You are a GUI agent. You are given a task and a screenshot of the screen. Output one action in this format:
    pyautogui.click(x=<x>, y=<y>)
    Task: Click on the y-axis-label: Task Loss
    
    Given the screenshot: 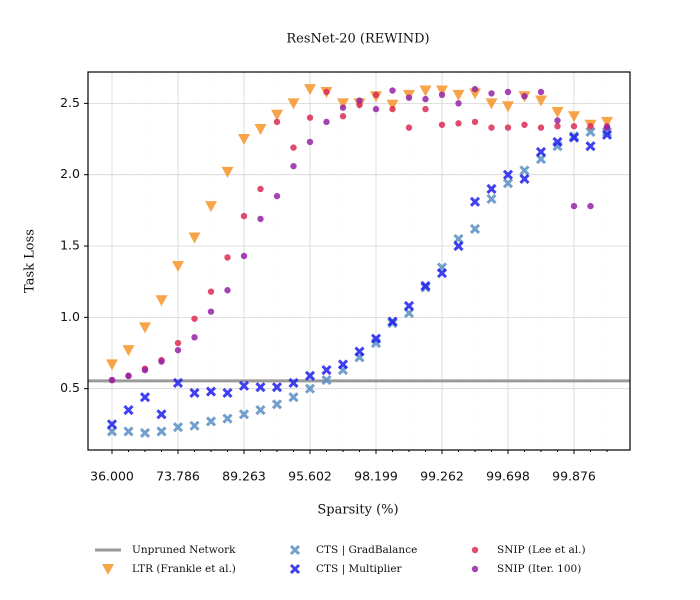 What is the action you would take?
    pyautogui.click(x=30, y=261)
    